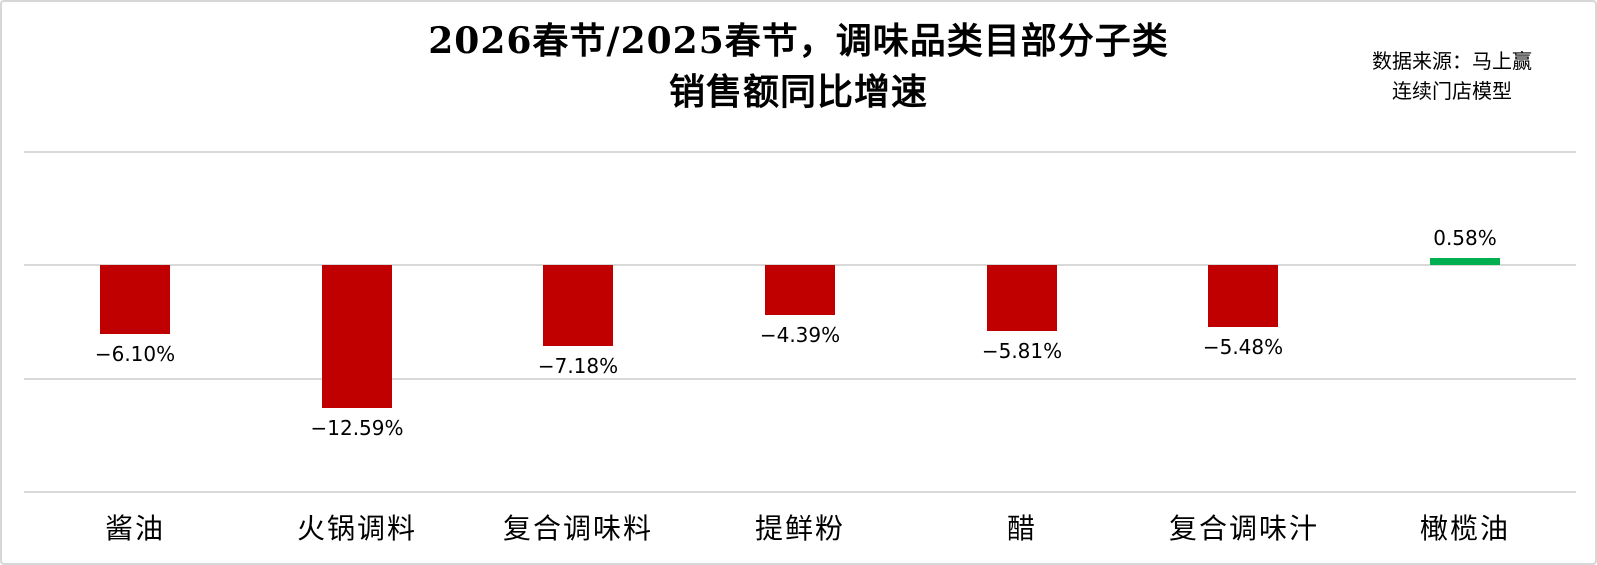 The image size is (1597, 565). What do you see at coordinates (1465, 238) in the screenshot?
I see `bar-value-label: 0.58%` at bounding box center [1465, 238].